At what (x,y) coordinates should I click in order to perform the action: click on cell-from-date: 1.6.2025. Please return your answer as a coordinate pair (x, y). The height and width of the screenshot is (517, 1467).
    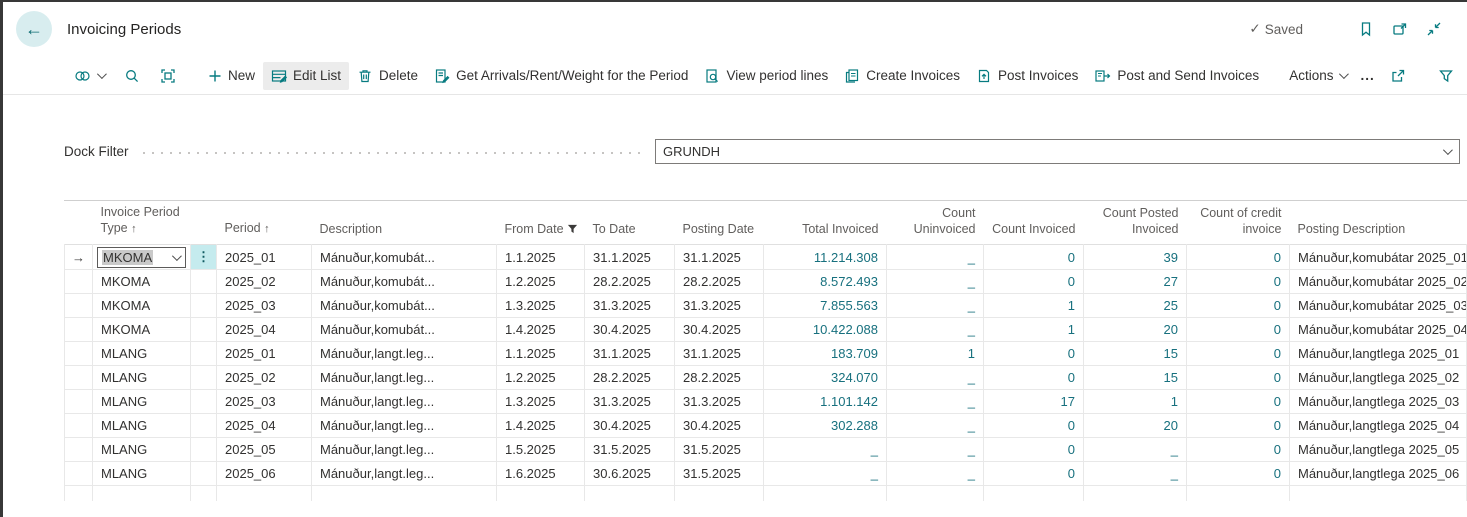
    Looking at the image, I should click on (540, 473).